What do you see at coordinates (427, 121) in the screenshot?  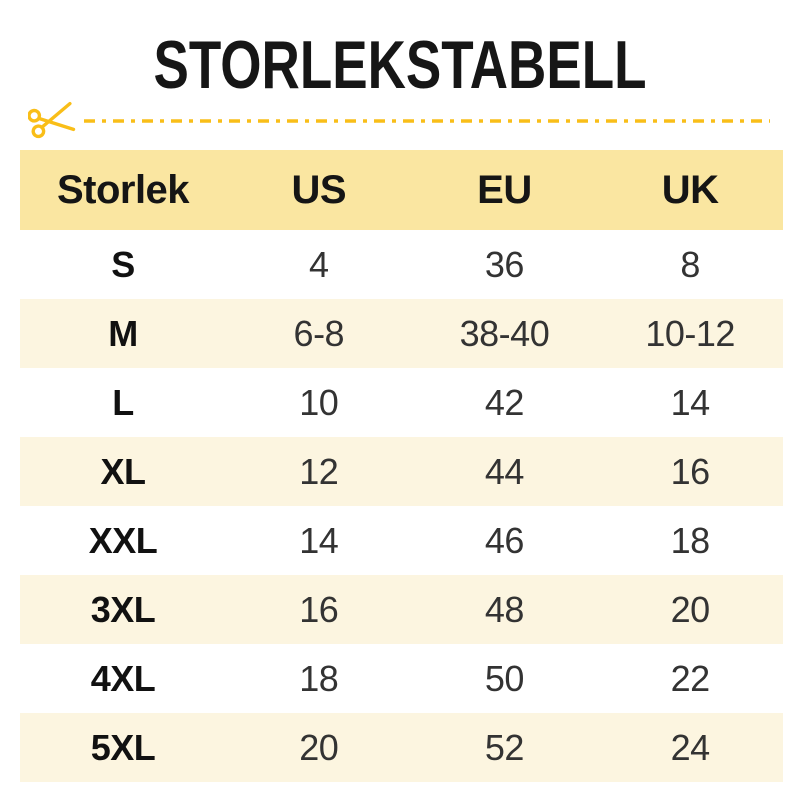 I see `cut-dash-line` at bounding box center [427, 121].